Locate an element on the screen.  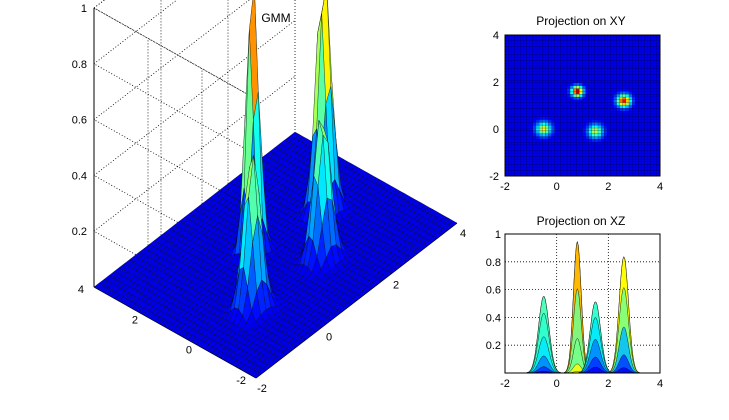
x-tick-label: 4 is located at coordinates (463, 234).